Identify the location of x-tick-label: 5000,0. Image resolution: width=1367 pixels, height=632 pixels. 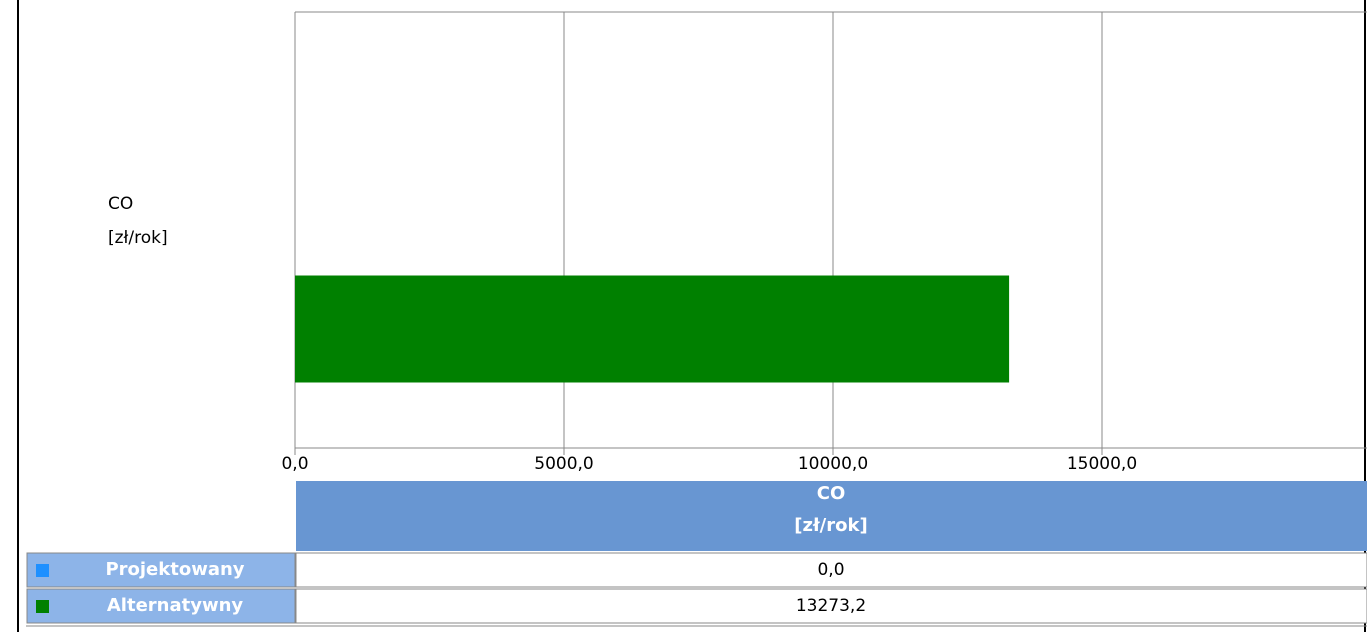
(563, 464).